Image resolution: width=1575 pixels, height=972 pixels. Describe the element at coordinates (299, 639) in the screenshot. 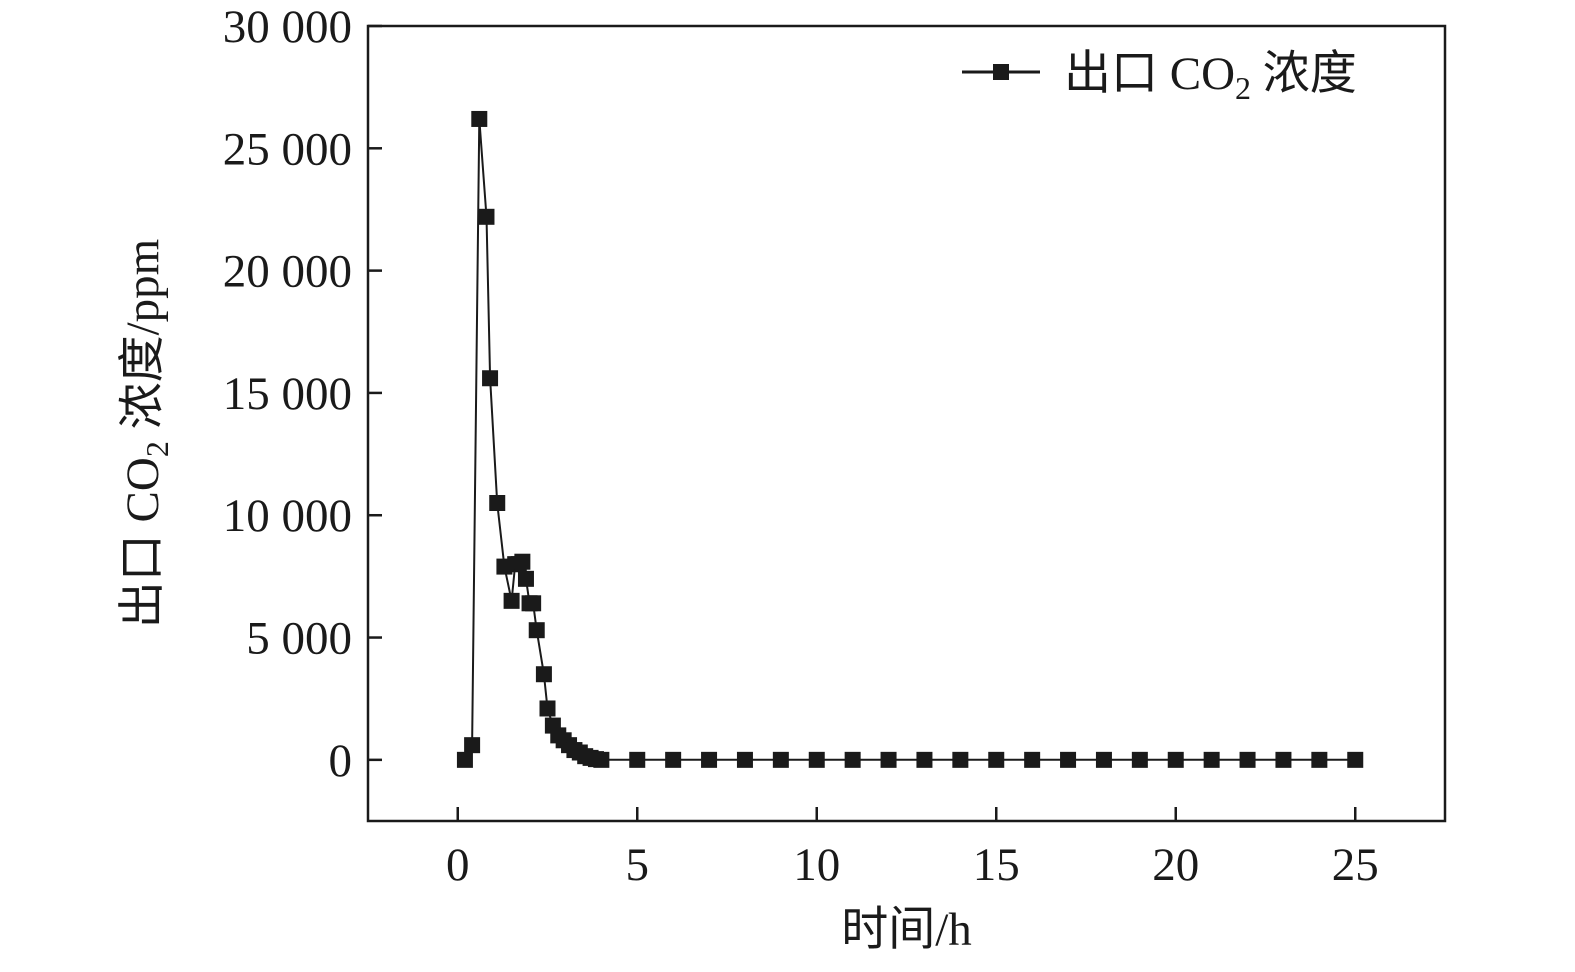

I see `y-tick-label: 5 000` at that location.